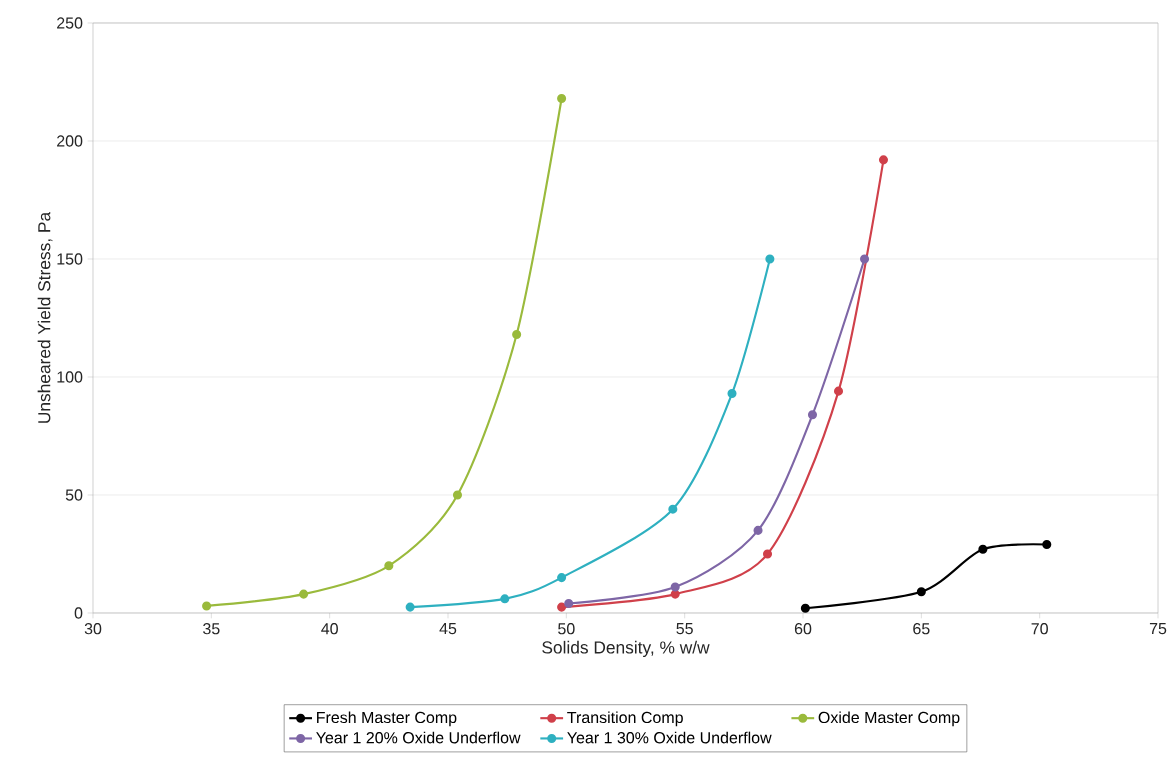 Image resolution: width=1173 pixels, height=774 pixels. Describe the element at coordinates (1158, 629) in the screenshot. I see `x-tick-label: 75` at that location.